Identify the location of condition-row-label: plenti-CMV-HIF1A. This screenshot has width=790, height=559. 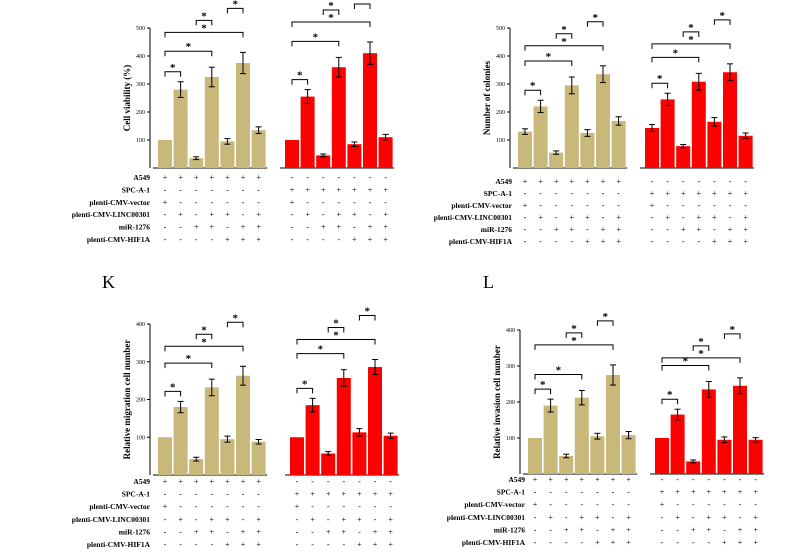
(481, 241).